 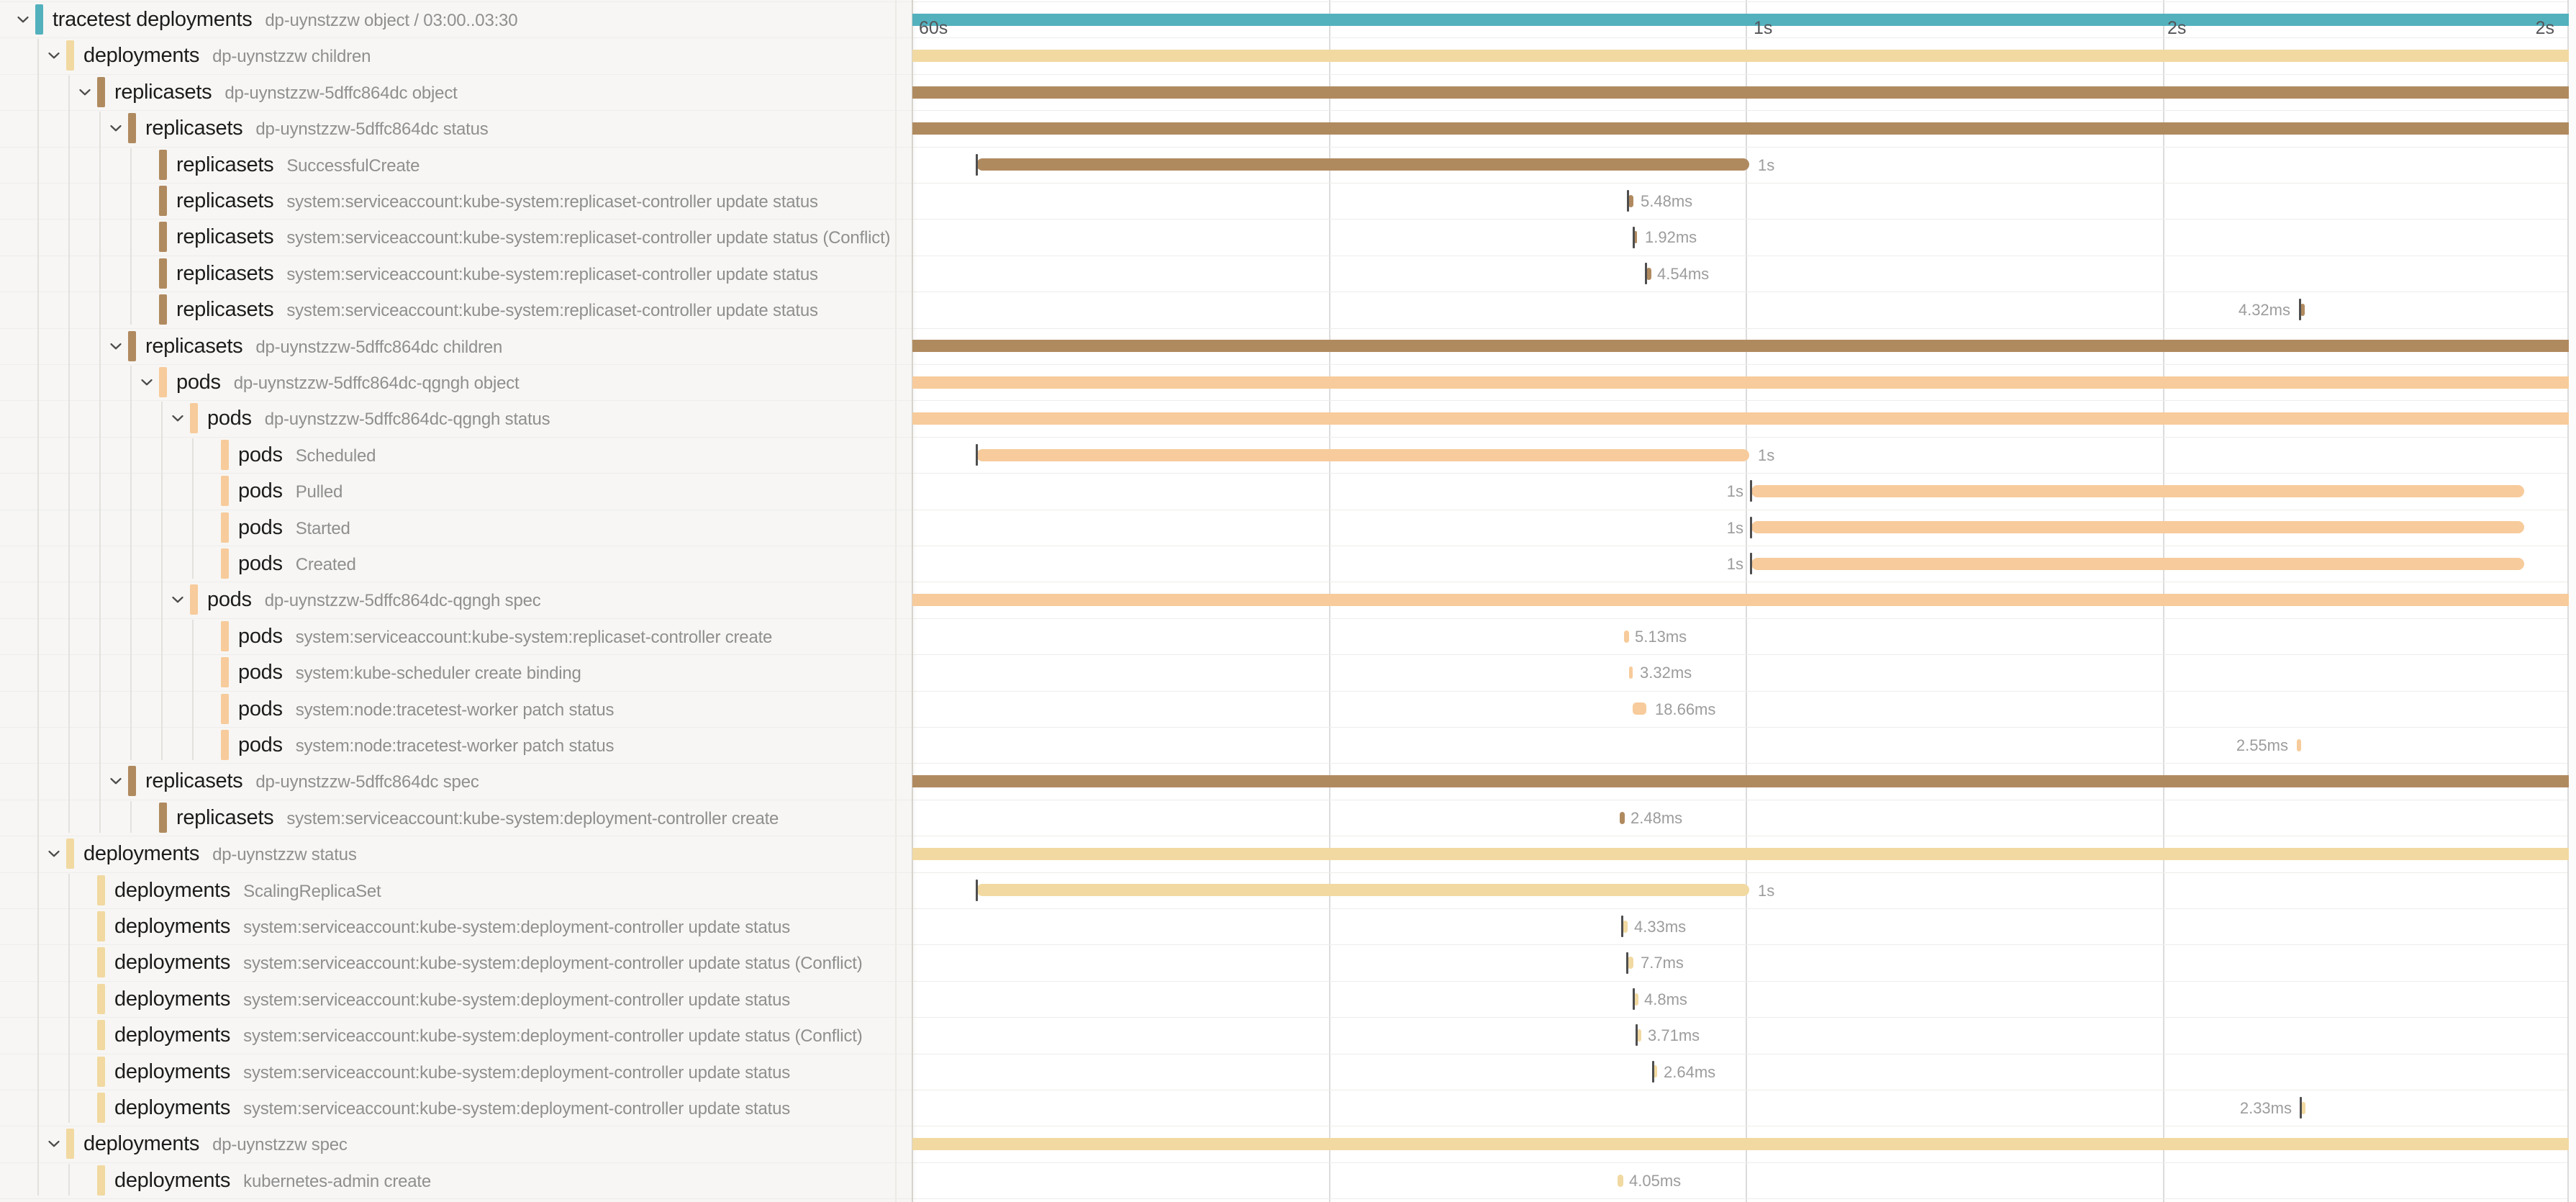 What do you see at coordinates (215, 1144) in the screenshot?
I see `span-row-label: deployments dp-uynstzzw spec` at bounding box center [215, 1144].